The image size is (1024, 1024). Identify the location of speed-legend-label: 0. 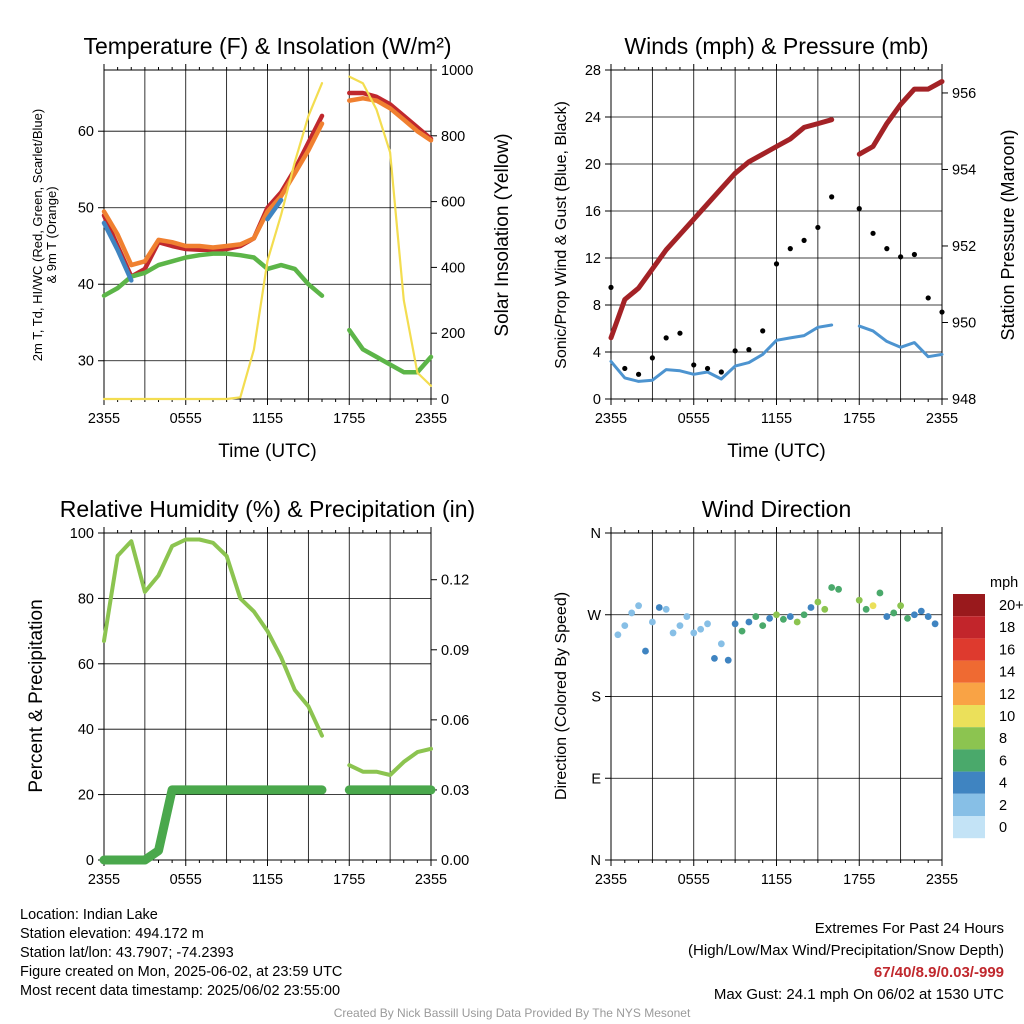
(1003, 828).